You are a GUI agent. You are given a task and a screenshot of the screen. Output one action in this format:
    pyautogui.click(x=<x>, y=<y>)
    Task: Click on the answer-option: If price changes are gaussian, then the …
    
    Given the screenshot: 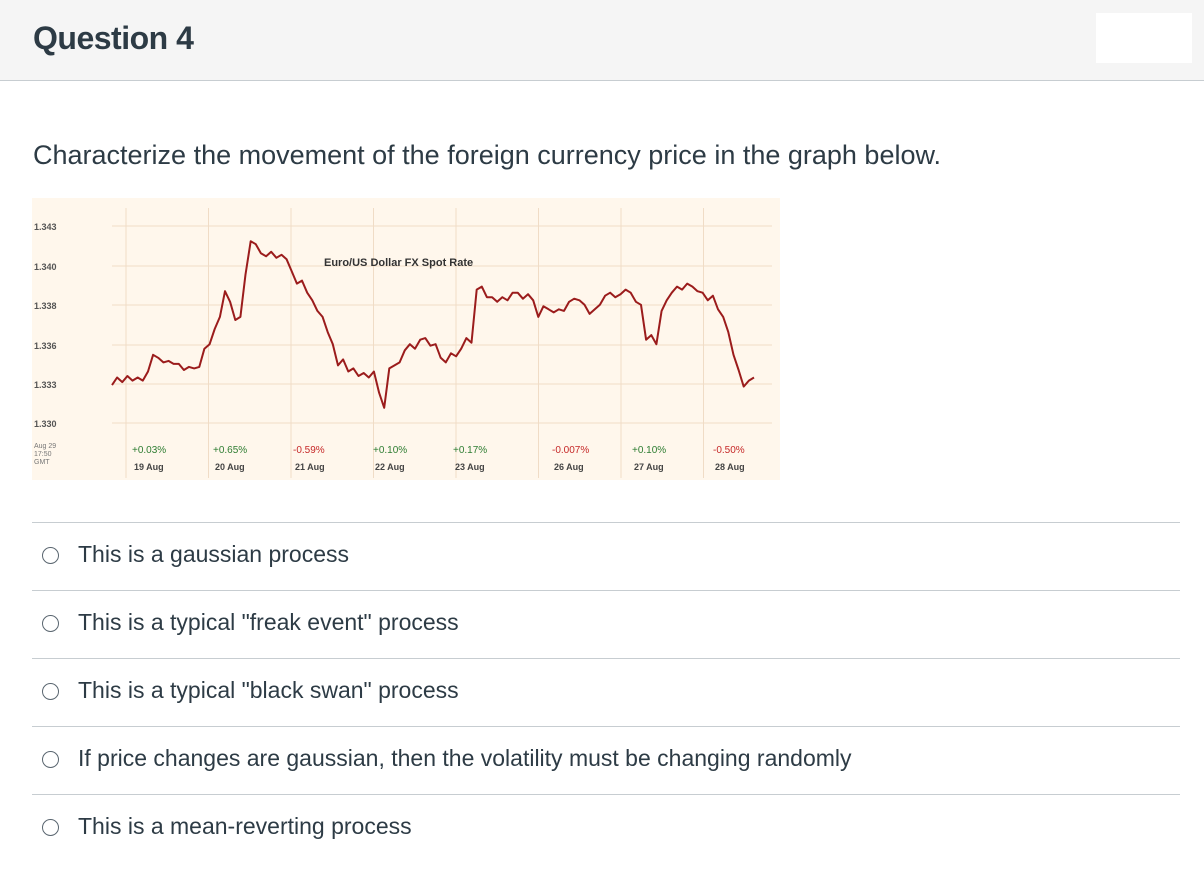 What is the action you would take?
    pyautogui.click(x=606, y=760)
    